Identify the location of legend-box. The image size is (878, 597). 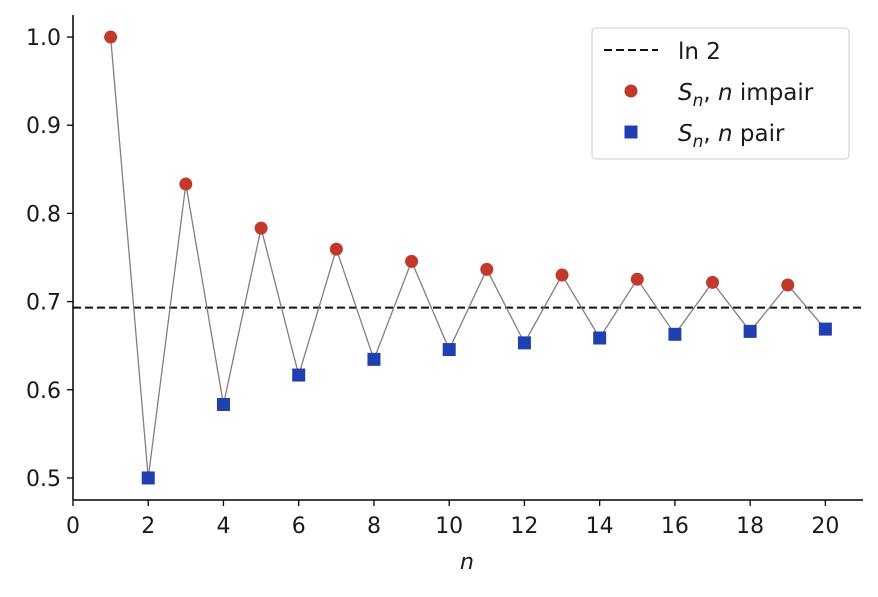
(720, 93).